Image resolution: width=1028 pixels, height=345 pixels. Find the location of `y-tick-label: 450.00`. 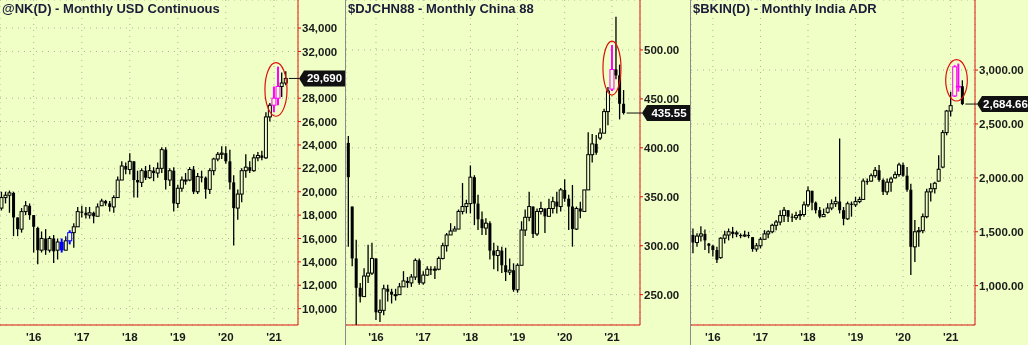

y-tick-label: 450.00 is located at coordinates (662, 98).